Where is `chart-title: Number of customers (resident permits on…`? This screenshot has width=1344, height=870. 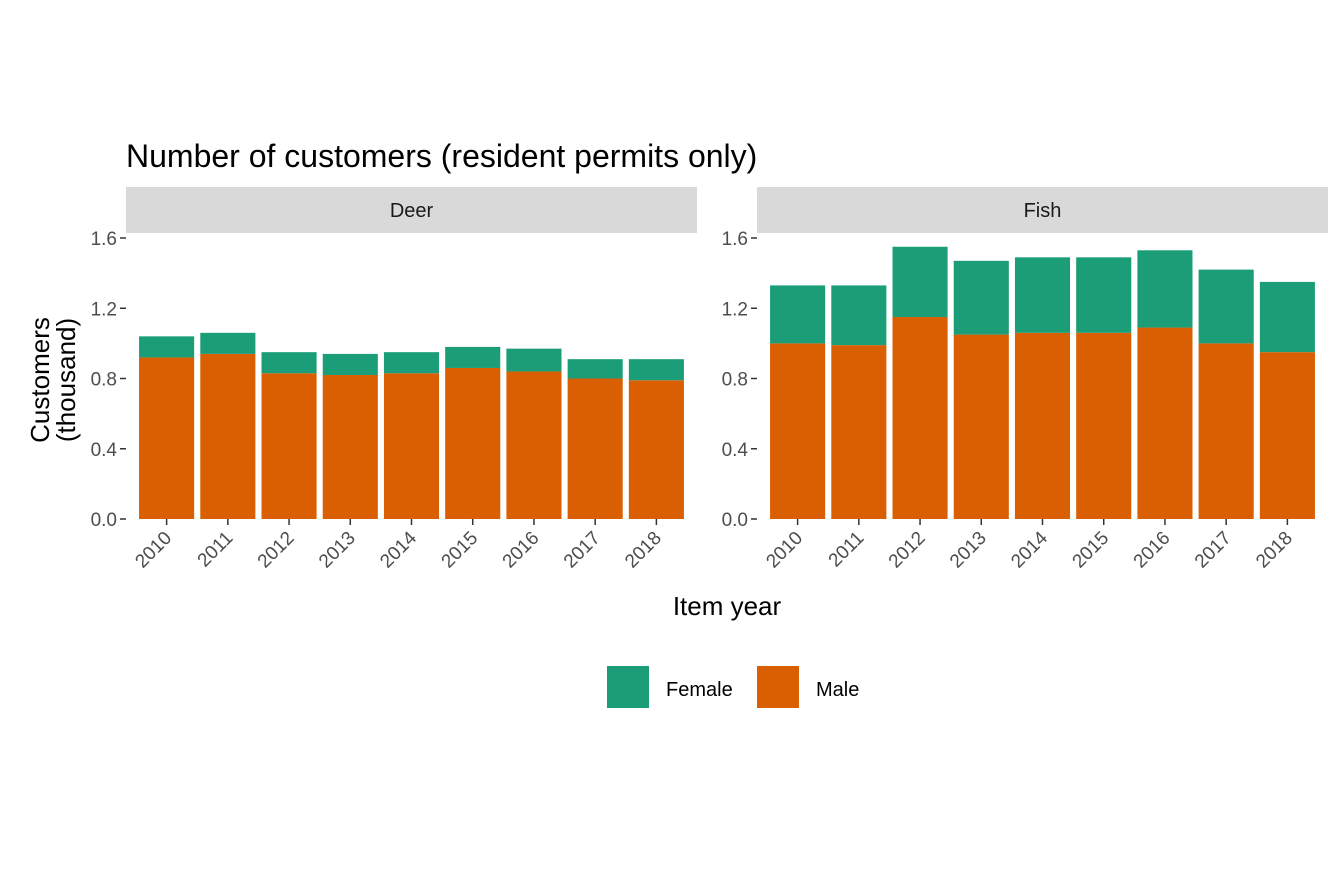 chart-title: Number of customers (resident permits on… is located at coordinates (441, 156).